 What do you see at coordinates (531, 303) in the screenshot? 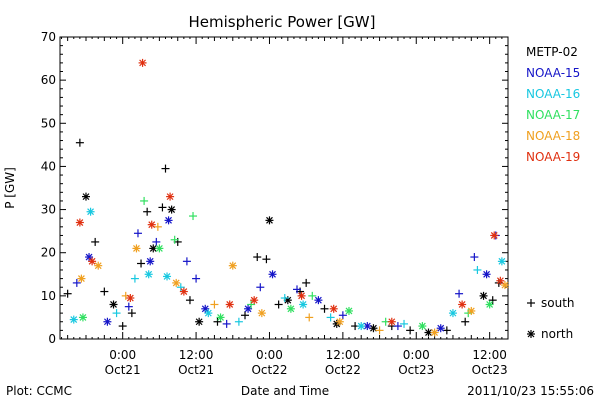
I see `marker-legend-symbol` at bounding box center [531, 303].